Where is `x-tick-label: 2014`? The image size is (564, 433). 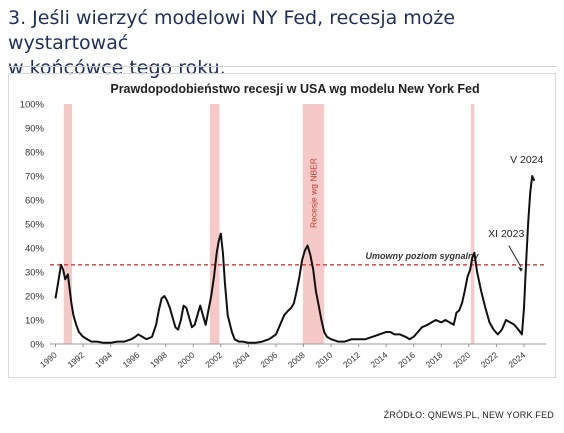
x-tick-label: 2014 is located at coordinates (379, 360).